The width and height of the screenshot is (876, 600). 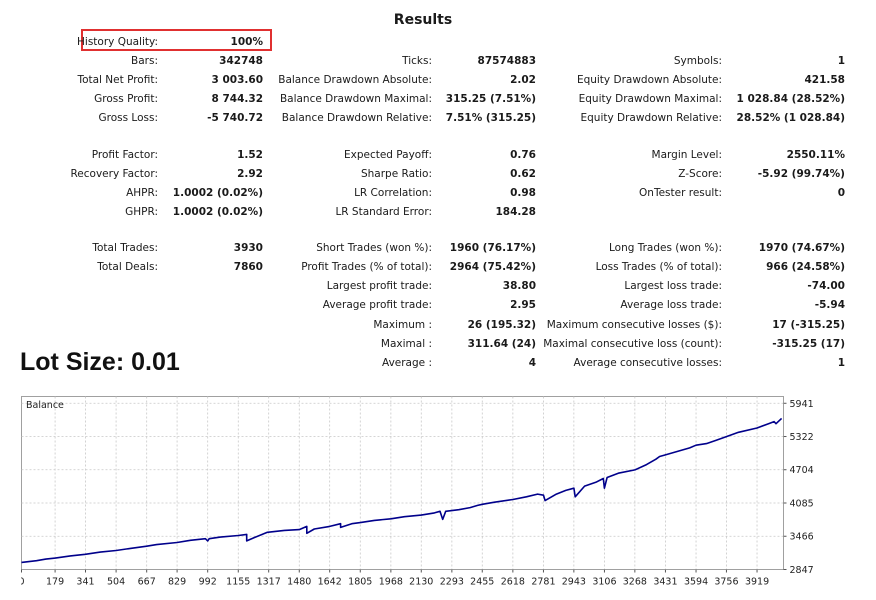 I want to click on y-tick-label: 2847, so click(x=802, y=570).